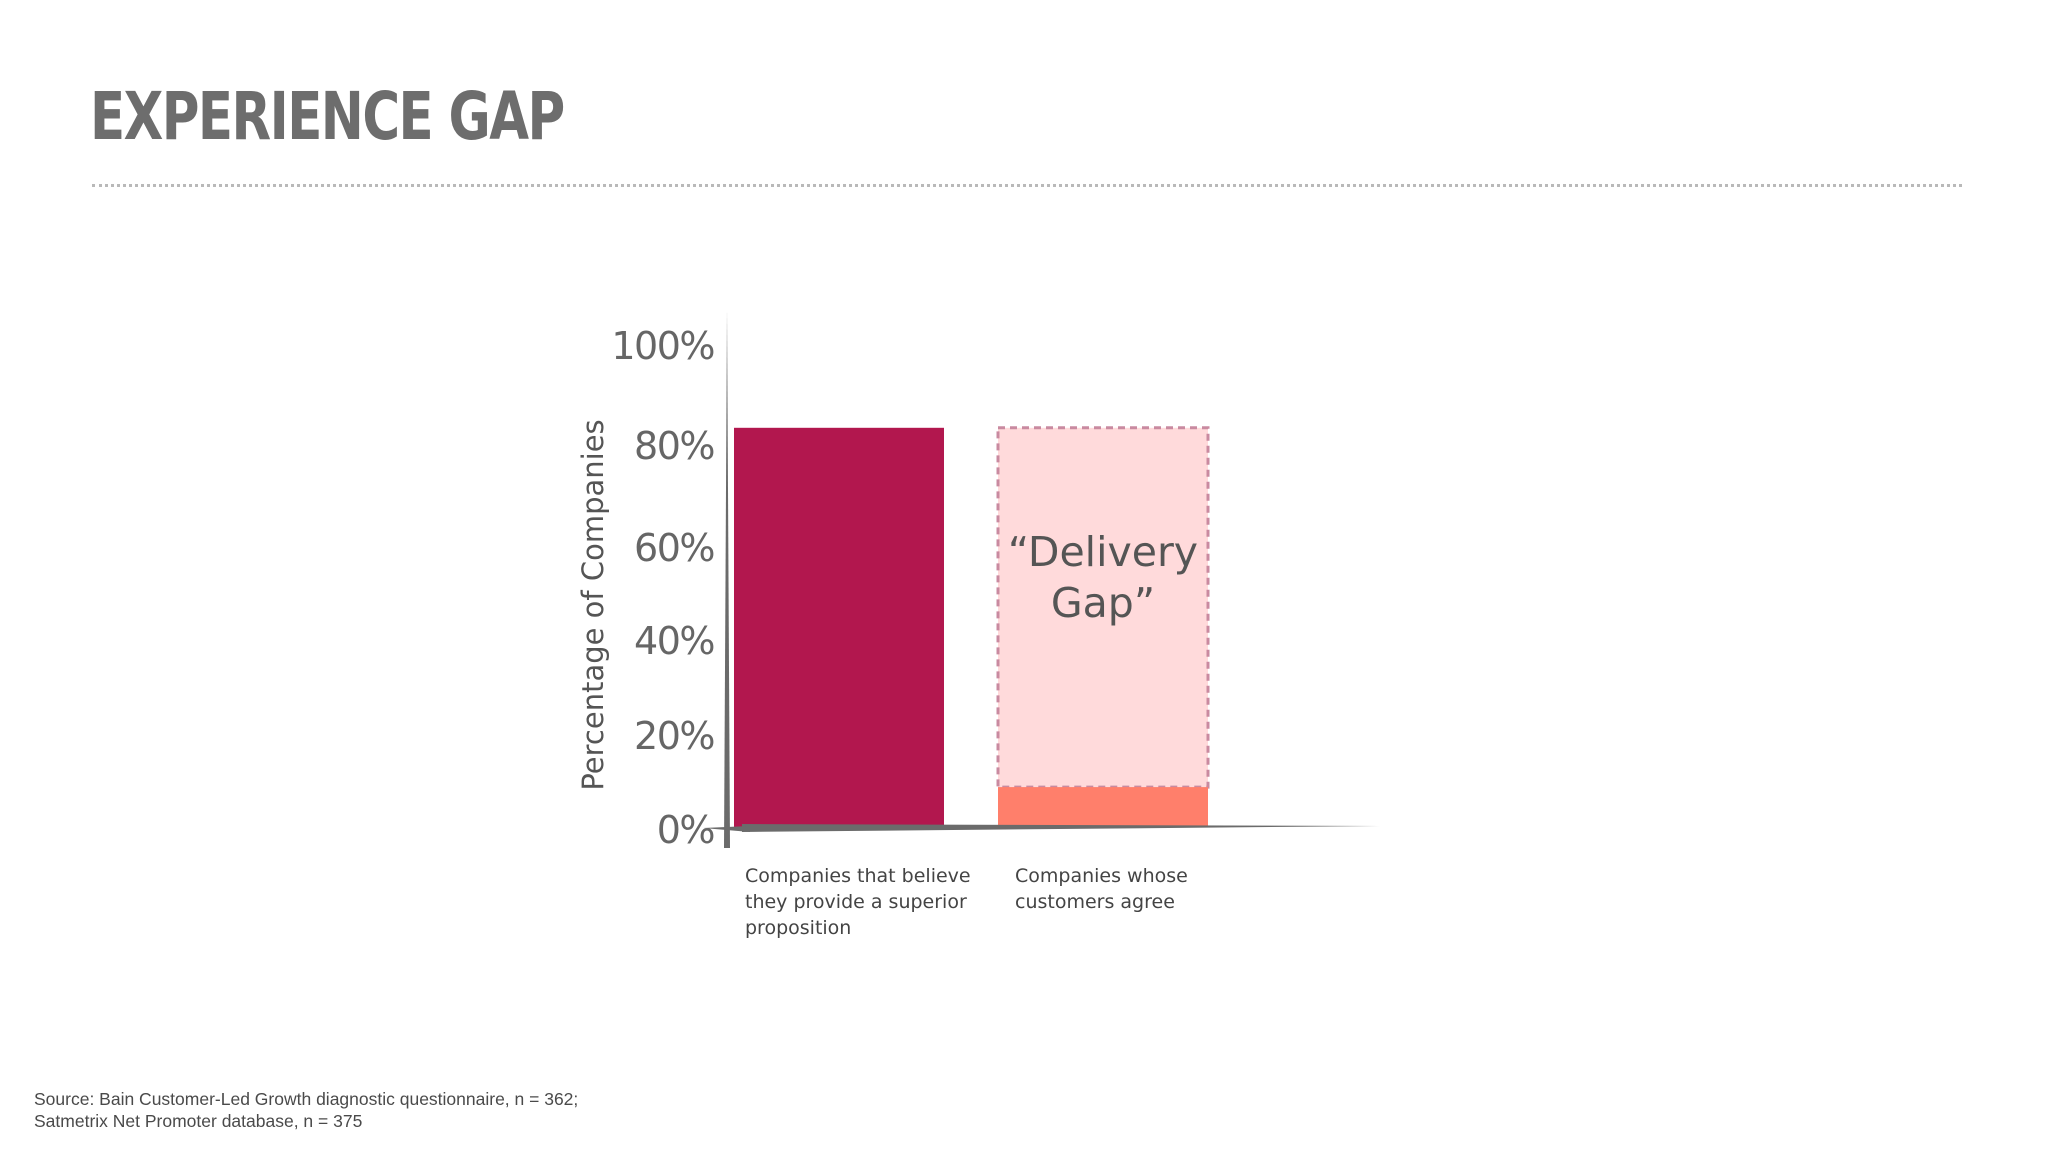 The height and width of the screenshot is (1152, 2048). What do you see at coordinates (856, 902) in the screenshot?
I see `x-category-label: they provide a superior` at bounding box center [856, 902].